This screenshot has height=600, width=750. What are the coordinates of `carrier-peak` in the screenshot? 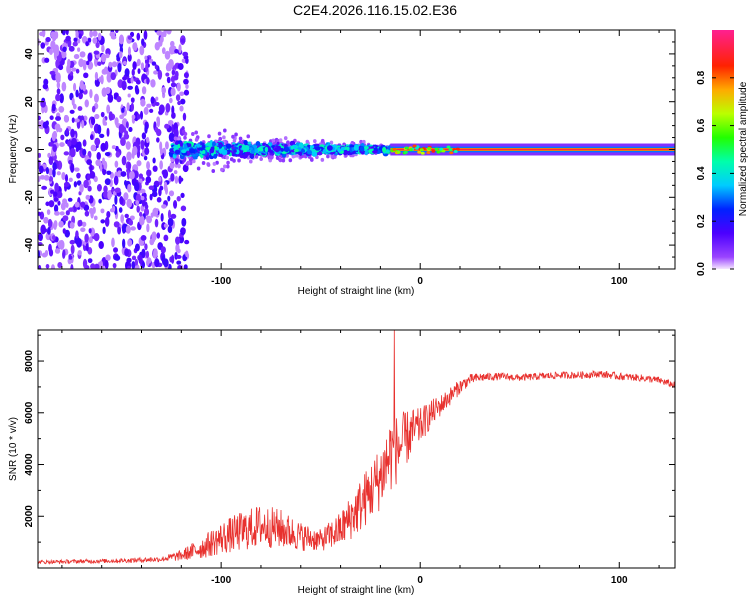 It's located at (532, 149).